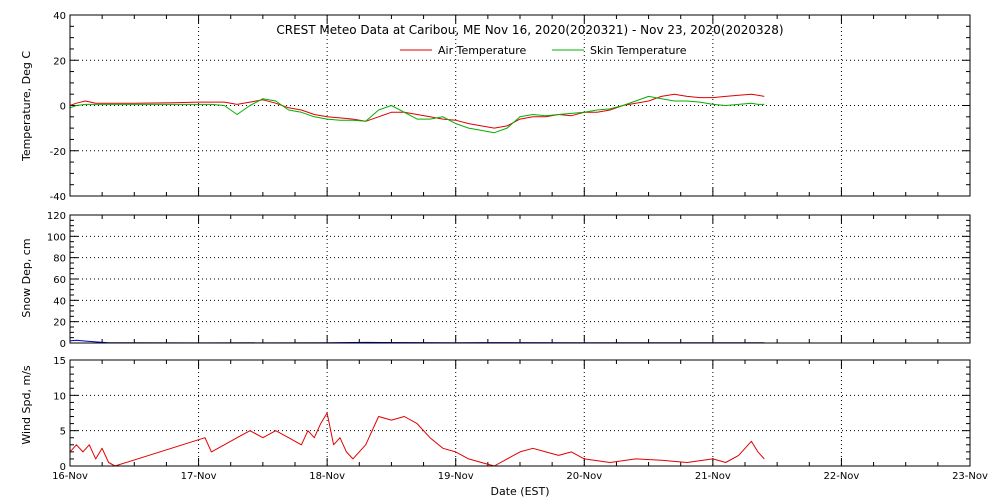 The height and width of the screenshot is (500, 1000). What do you see at coordinates (841, 476) in the screenshot?
I see `x-tick-label: 22-Nov` at bounding box center [841, 476].